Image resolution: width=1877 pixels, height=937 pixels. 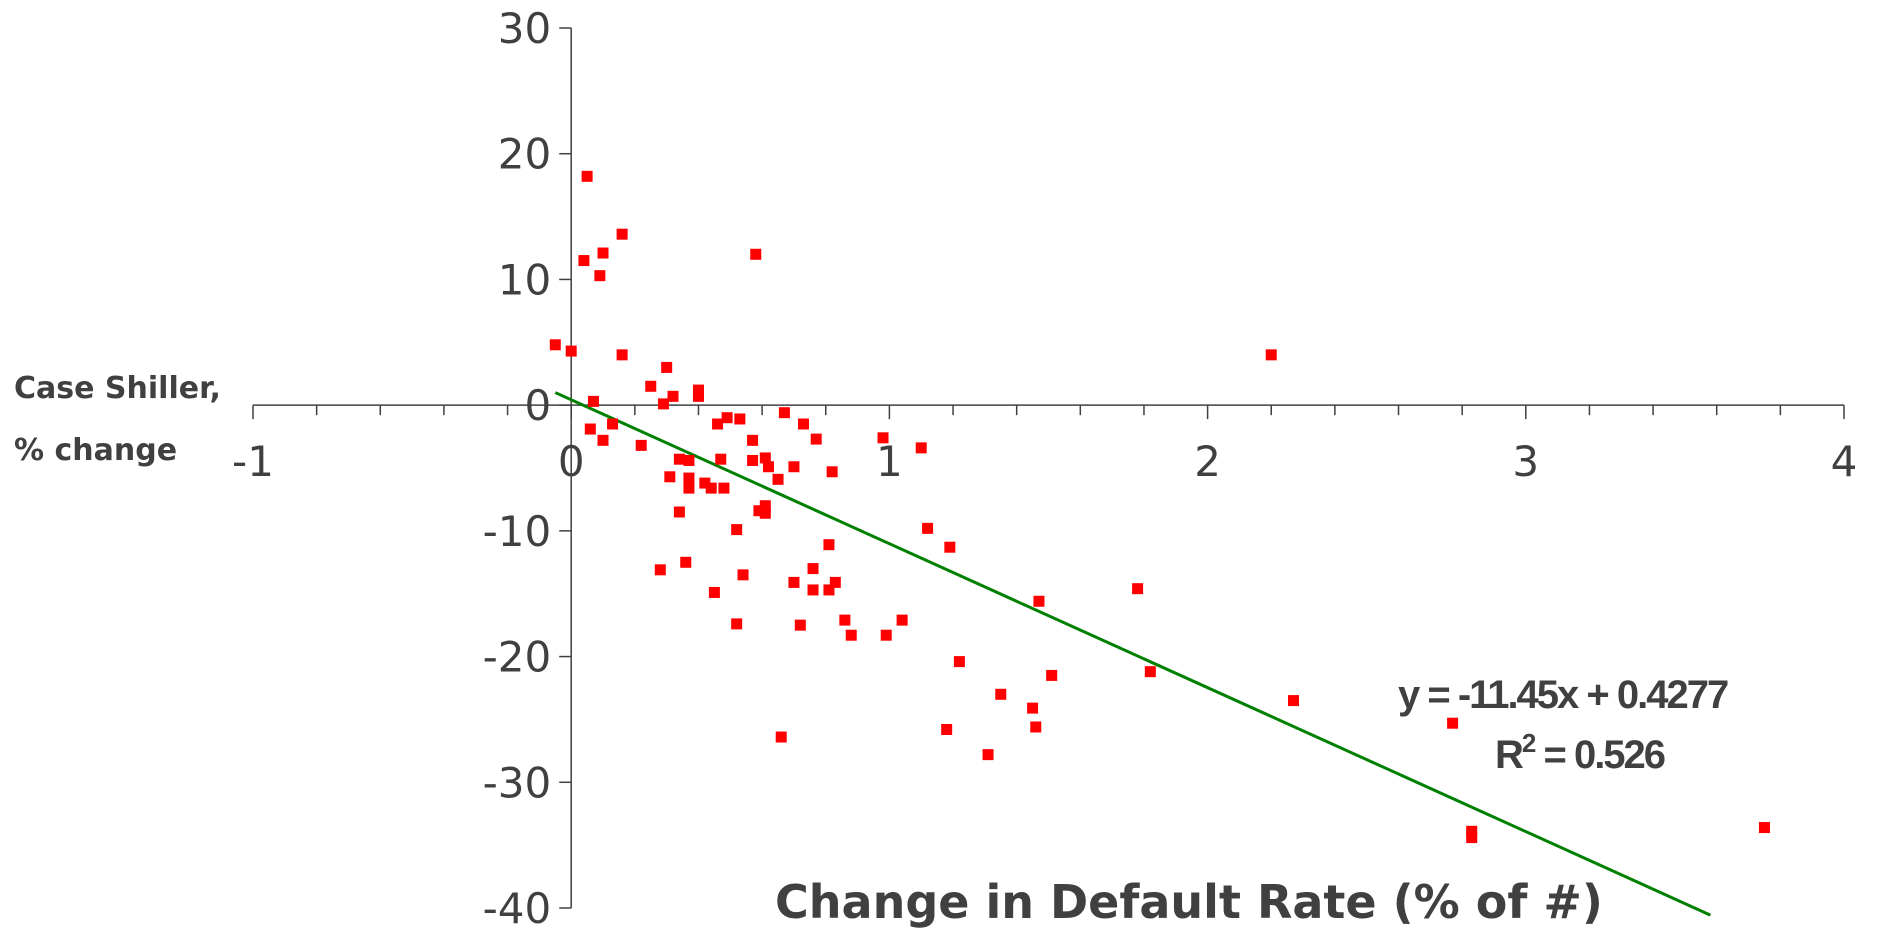 What do you see at coordinates (524, 28) in the screenshot?
I see `y-tick-label: 30` at bounding box center [524, 28].